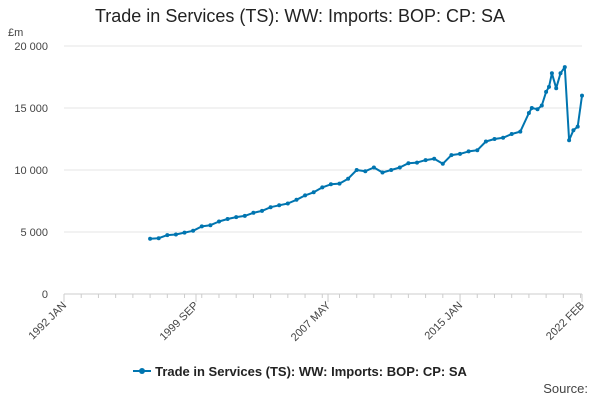 This screenshot has width=600, height=400. Describe the element at coordinates (31, 109) in the screenshot. I see `y-tick-label: 15 000` at that location.